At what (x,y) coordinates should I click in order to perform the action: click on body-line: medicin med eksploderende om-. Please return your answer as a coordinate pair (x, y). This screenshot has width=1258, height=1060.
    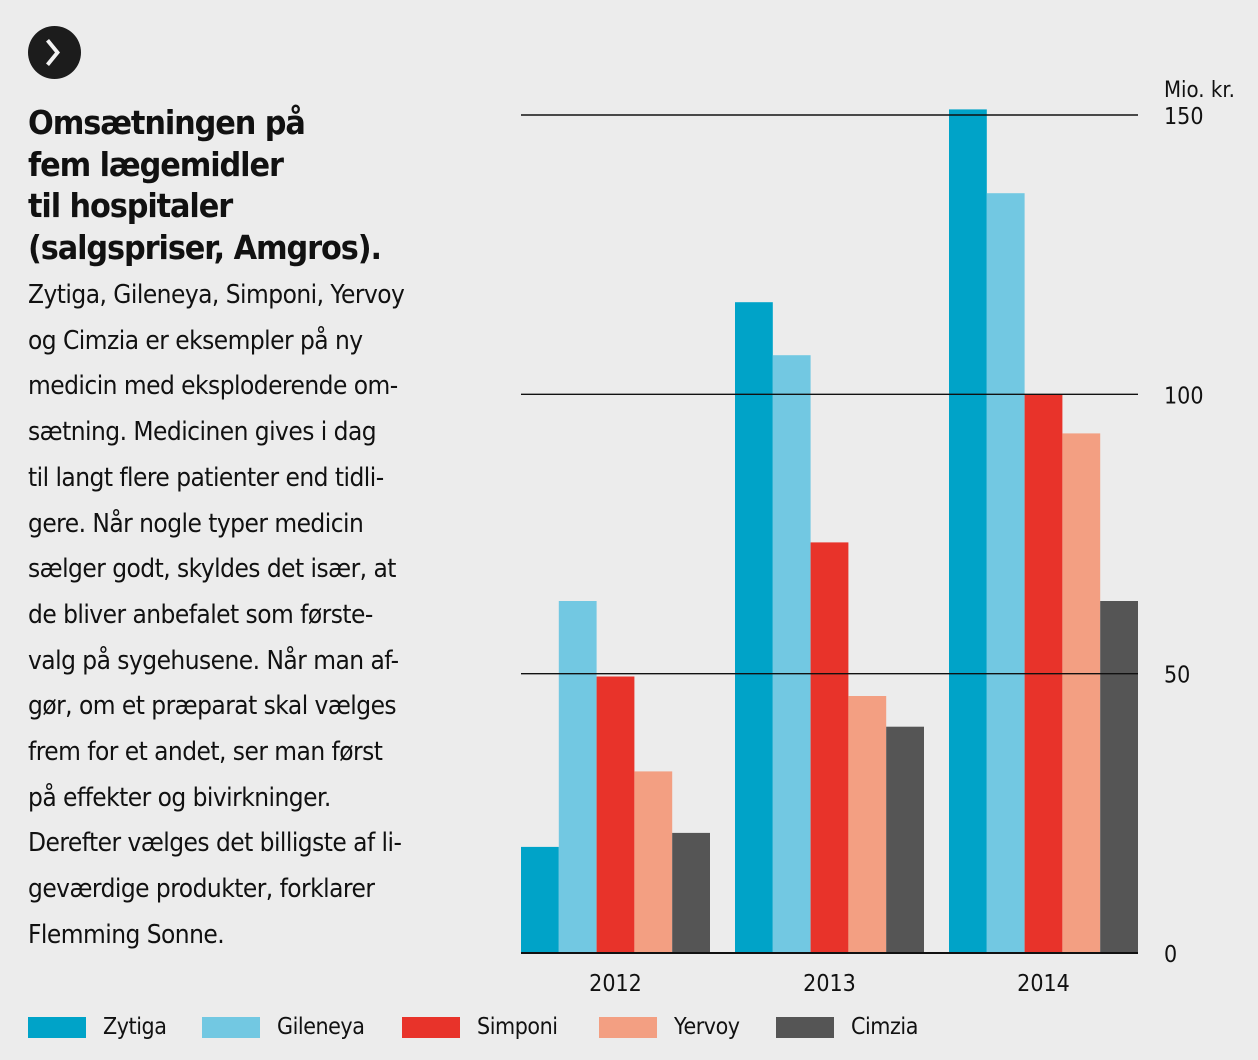
    Looking at the image, I should click on (213, 386).